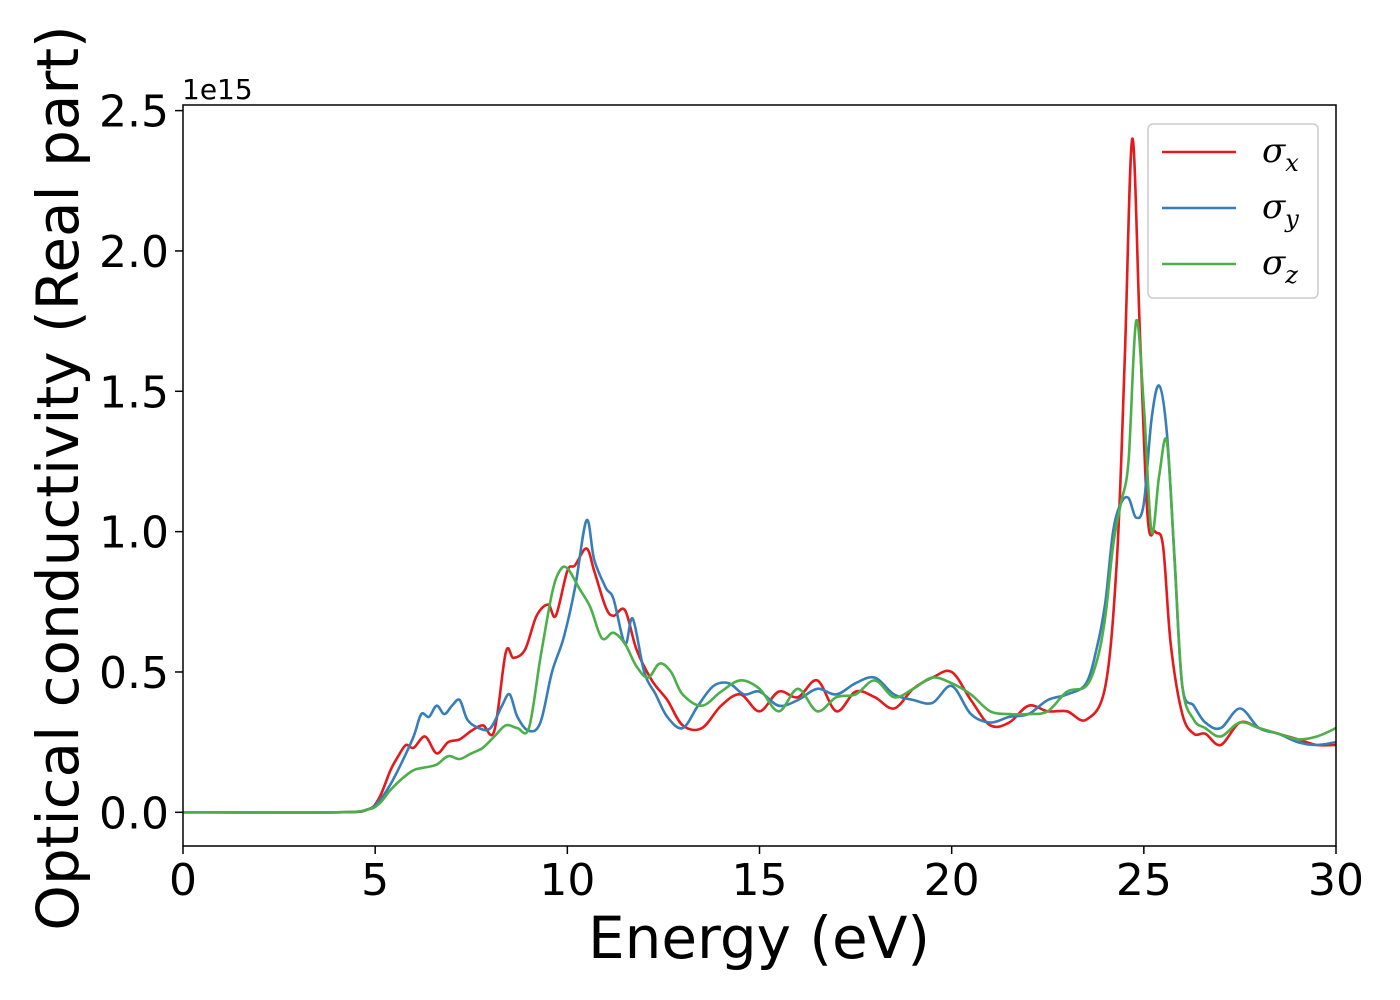 This screenshot has width=1400, height=1000. What do you see at coordinates (1280, 210) in the screenshot?
I see `legend-label-y: σy` at bounding box center [1280, 210].